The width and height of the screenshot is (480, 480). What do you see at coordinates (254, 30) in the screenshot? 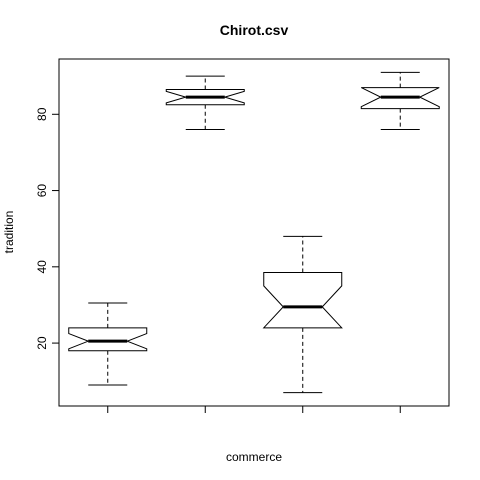
I see `chart-title: Chirot.csv` at bounding box center [254, 30].